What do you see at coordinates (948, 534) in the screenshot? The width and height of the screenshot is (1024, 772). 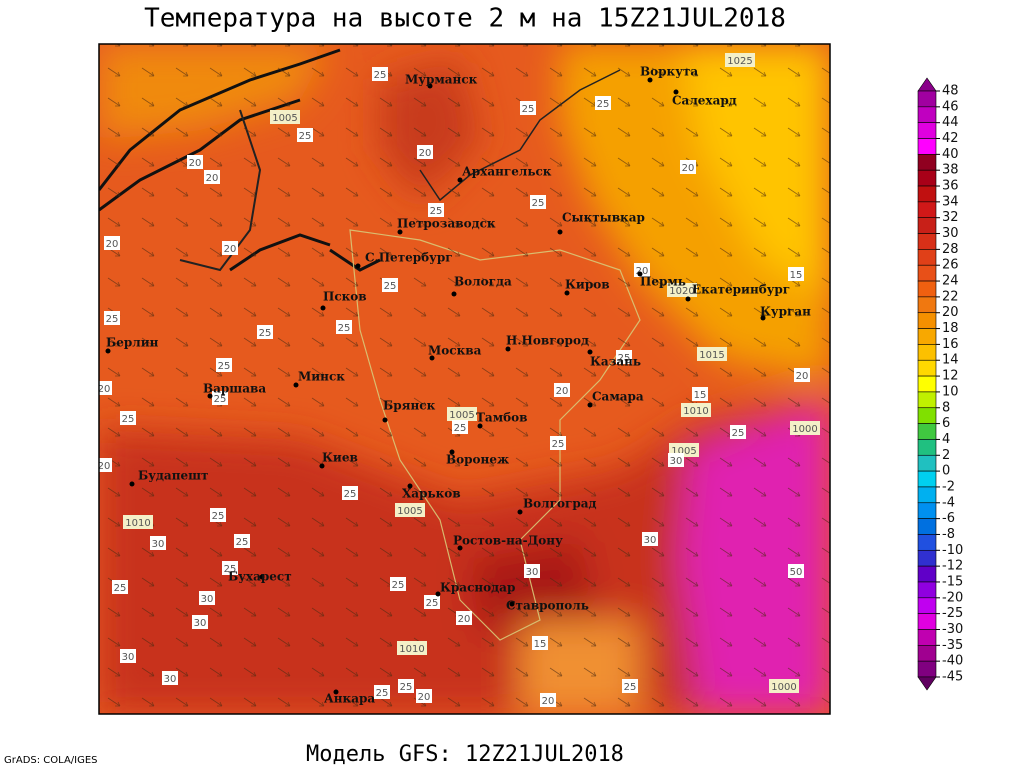 I see `colorbar-label: -8` at bounding box center [948, 534].